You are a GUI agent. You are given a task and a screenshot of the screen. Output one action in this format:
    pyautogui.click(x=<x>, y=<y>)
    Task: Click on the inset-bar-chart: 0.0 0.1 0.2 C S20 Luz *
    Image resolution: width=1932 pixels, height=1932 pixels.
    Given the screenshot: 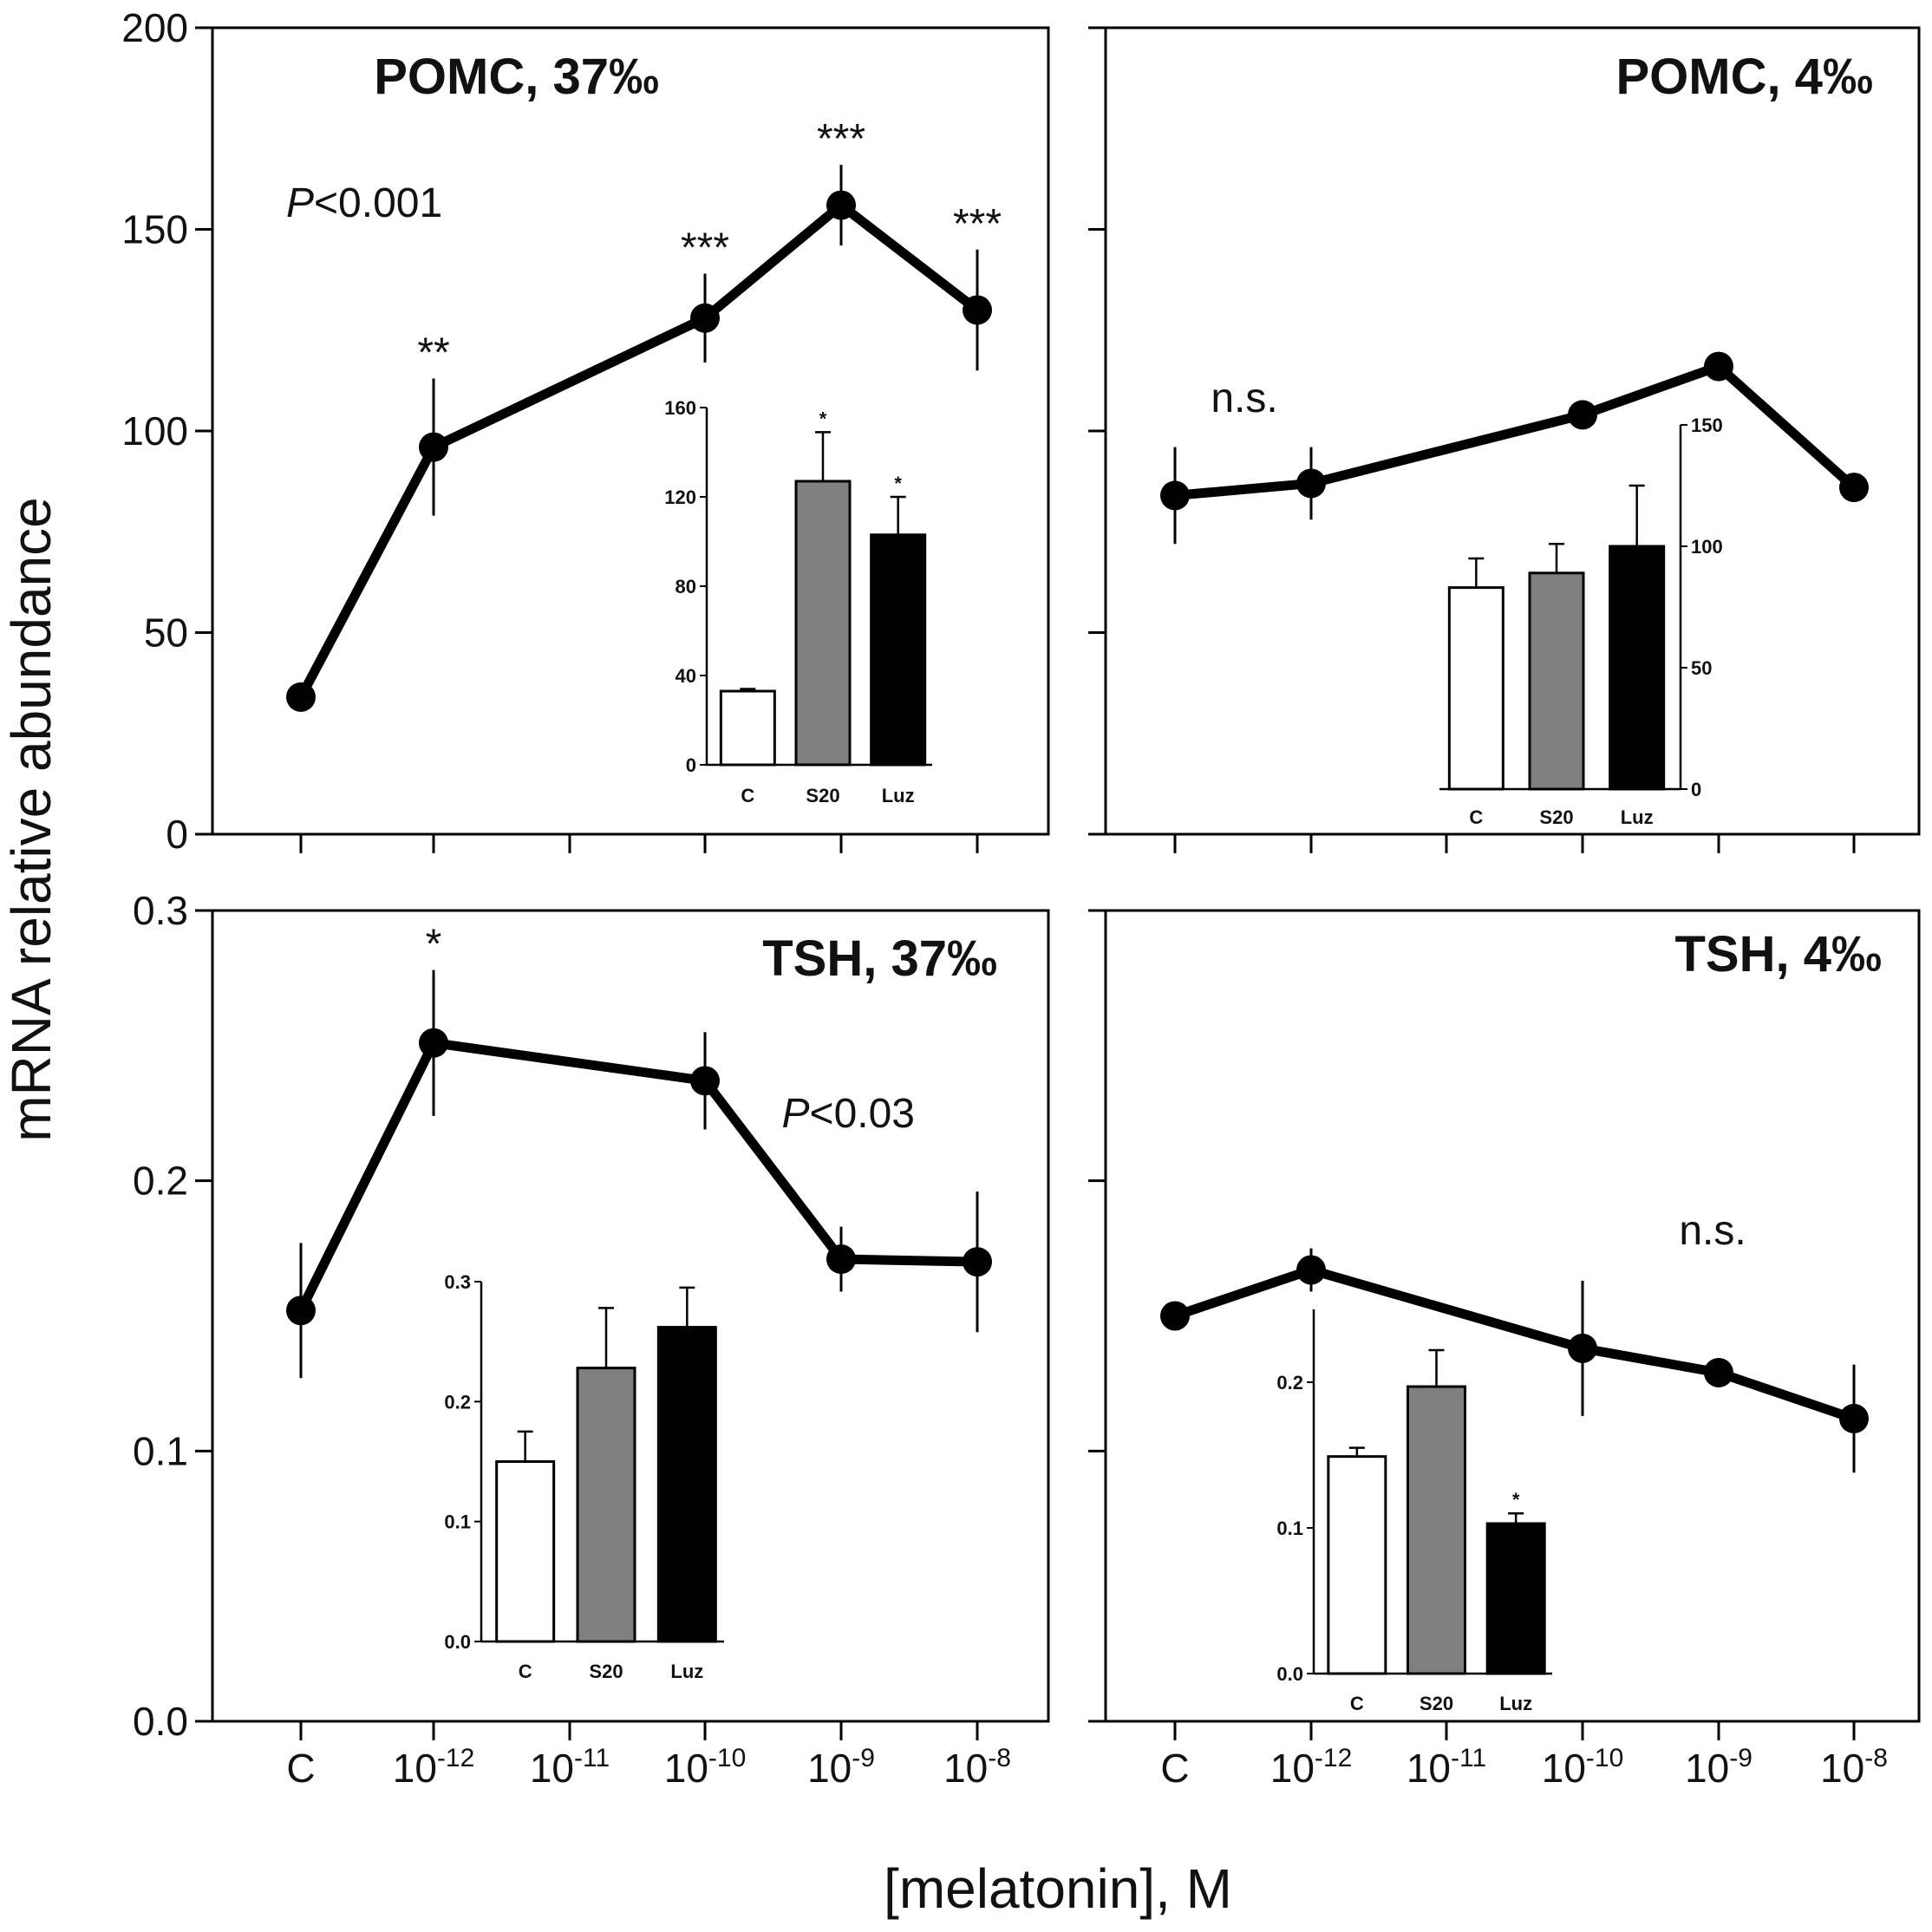 What is the action you would take?
    pyautogui.click(x=1414, y=1511)
    